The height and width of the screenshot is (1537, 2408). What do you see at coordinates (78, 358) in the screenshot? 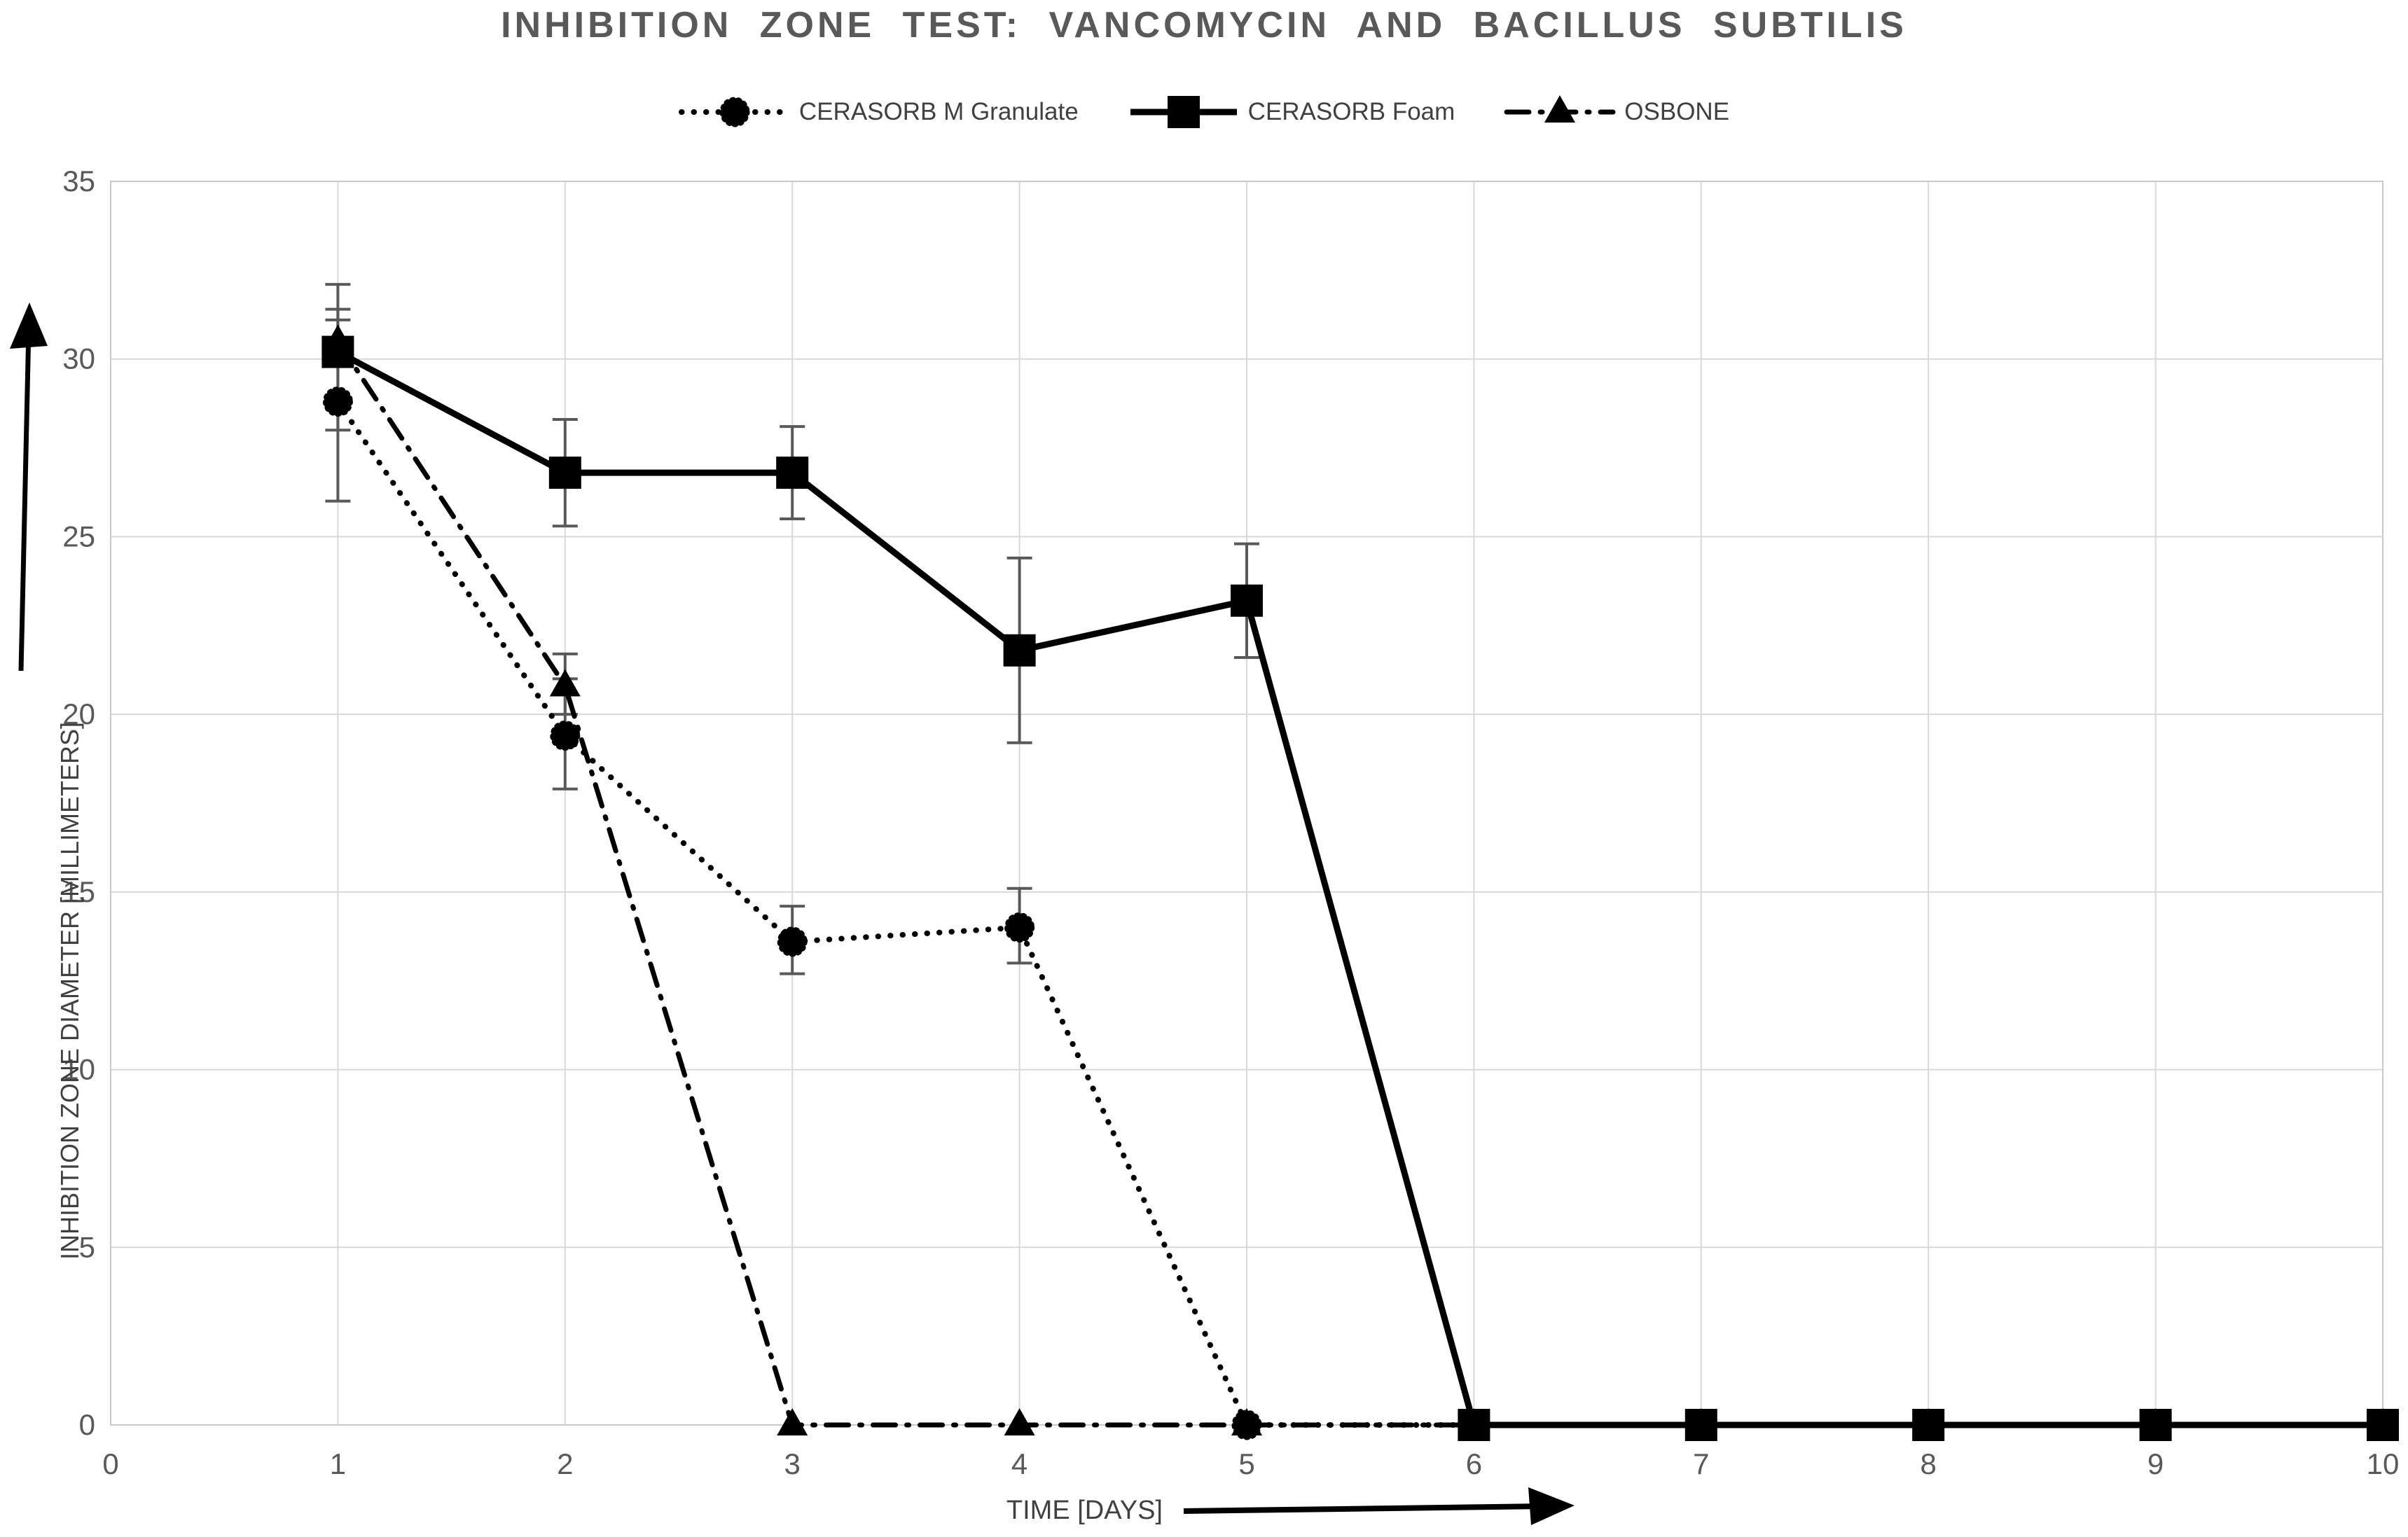
I see `y-tick-label: 30` at bounding box center [78, 358].